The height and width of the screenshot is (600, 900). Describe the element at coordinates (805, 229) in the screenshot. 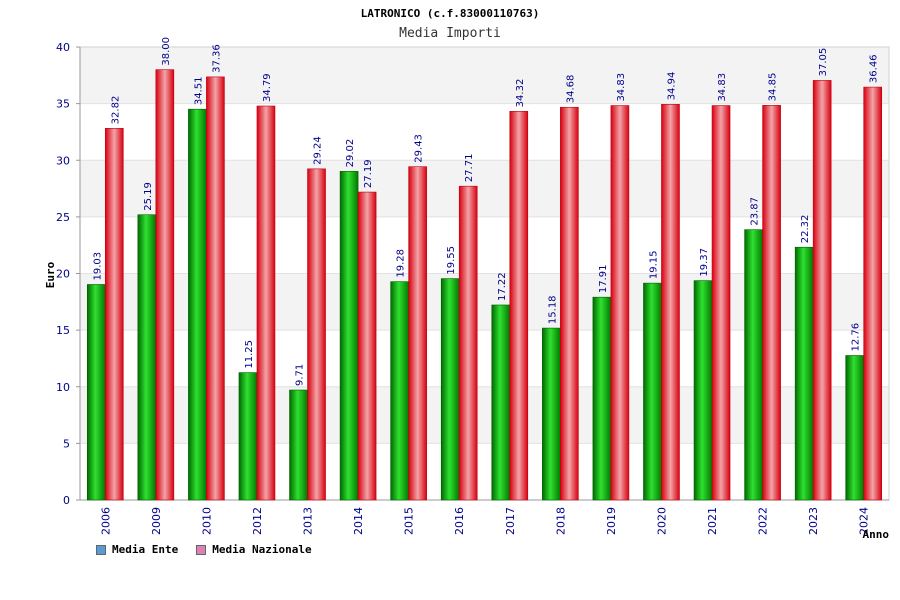

I see `data-label: 22.32` at that location.